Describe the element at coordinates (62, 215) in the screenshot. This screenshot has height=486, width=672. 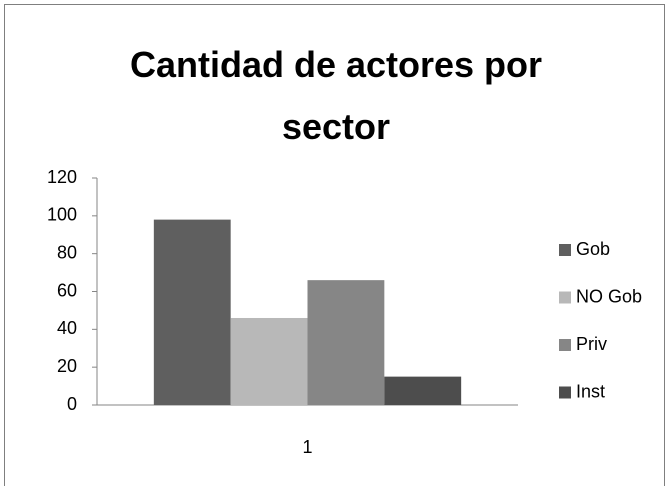
I see `y-tick-label: 100` at that location.